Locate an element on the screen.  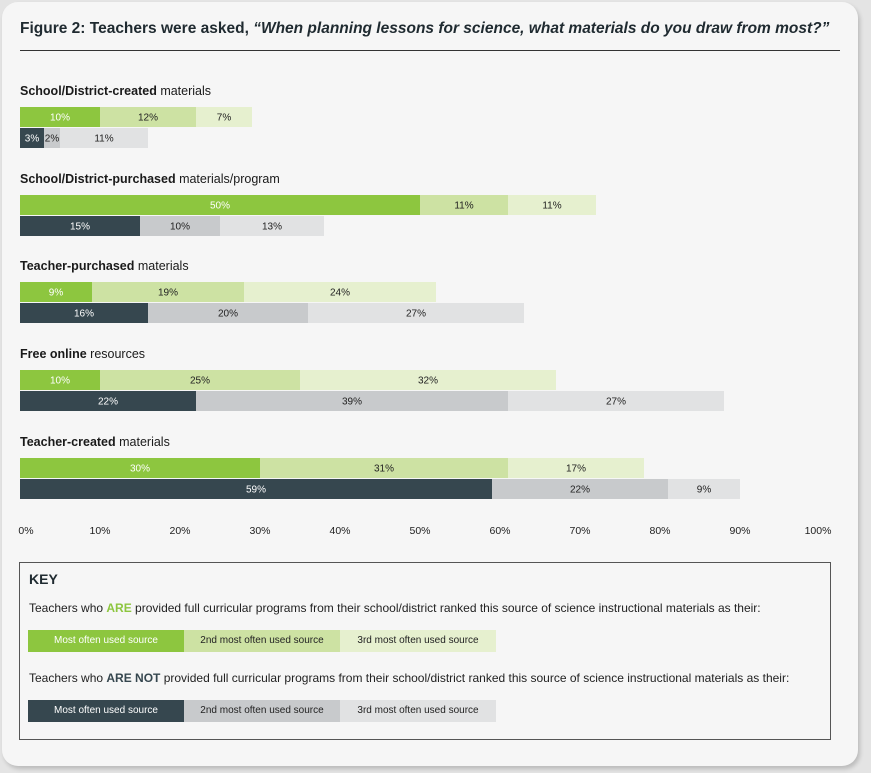
bar-value-label: 3% is located at coordinates (32, 139).